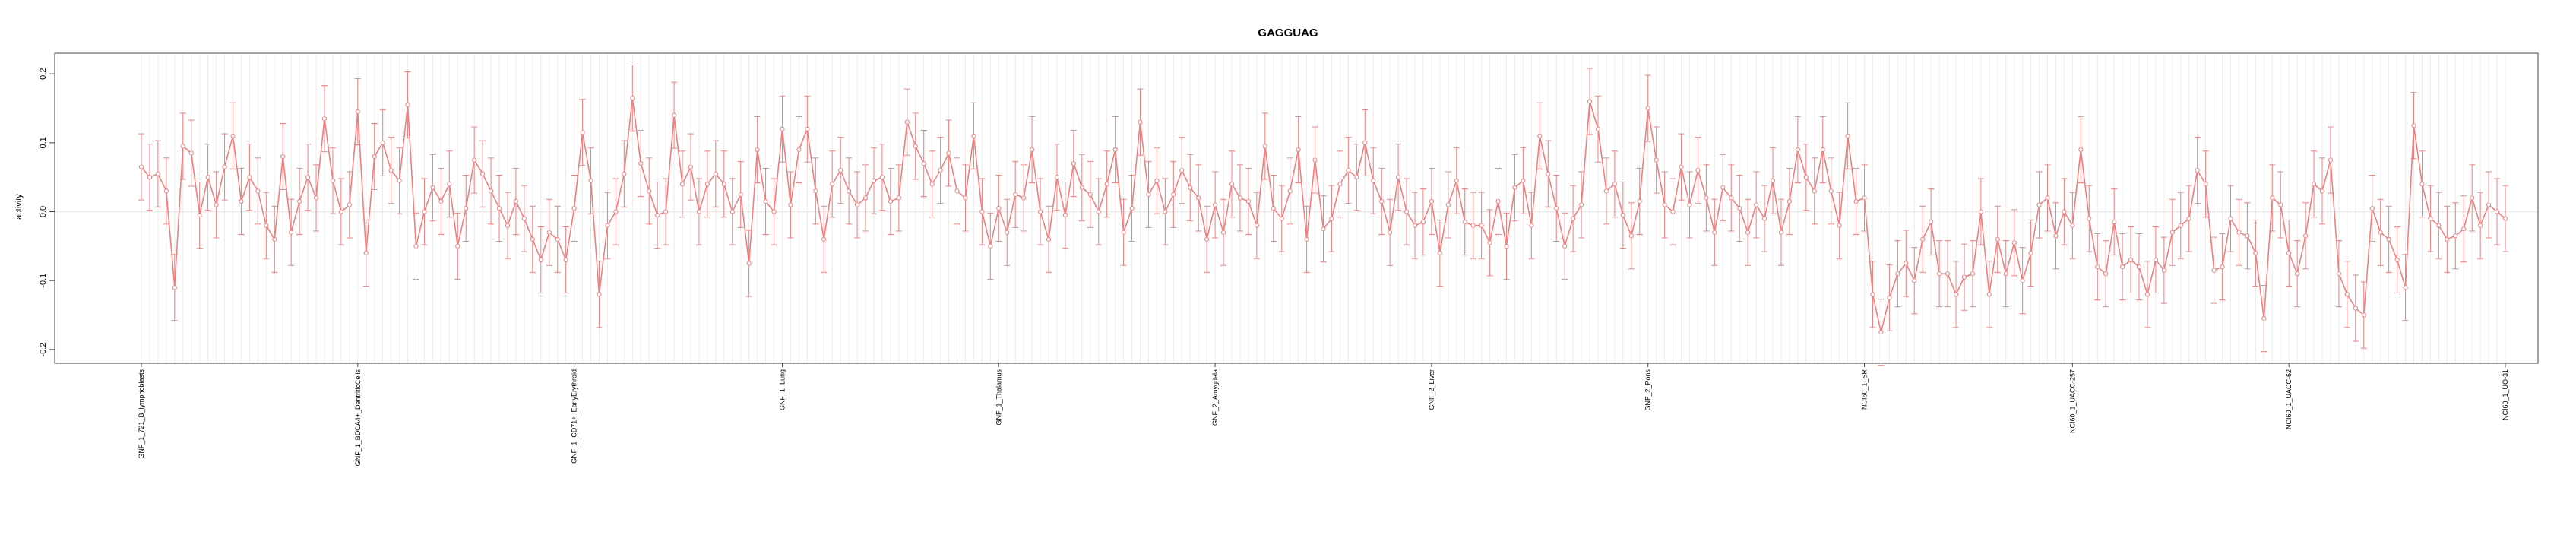 Image resolution: width=2576 pixels, height=551 pixels. I want to click on x-tick-label: NCI60_1_UO-31, so click(2505, 394).